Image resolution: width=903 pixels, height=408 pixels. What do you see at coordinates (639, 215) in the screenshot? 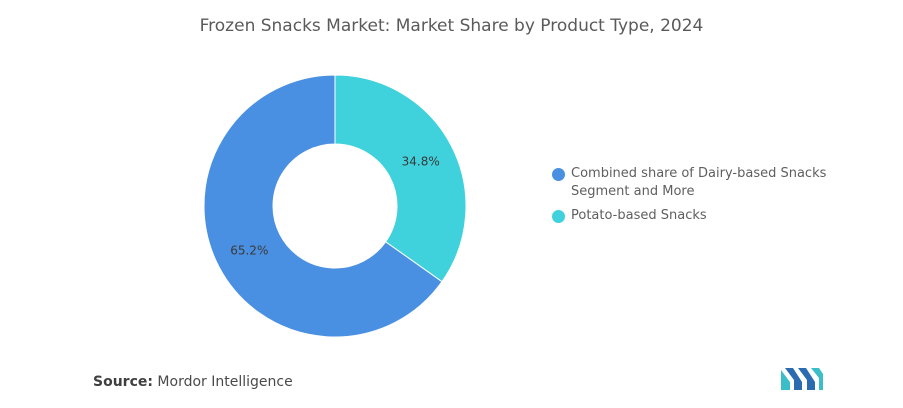
I see `legend-label-potato: Potato-based Snacks` at bounding box center [639, 215].